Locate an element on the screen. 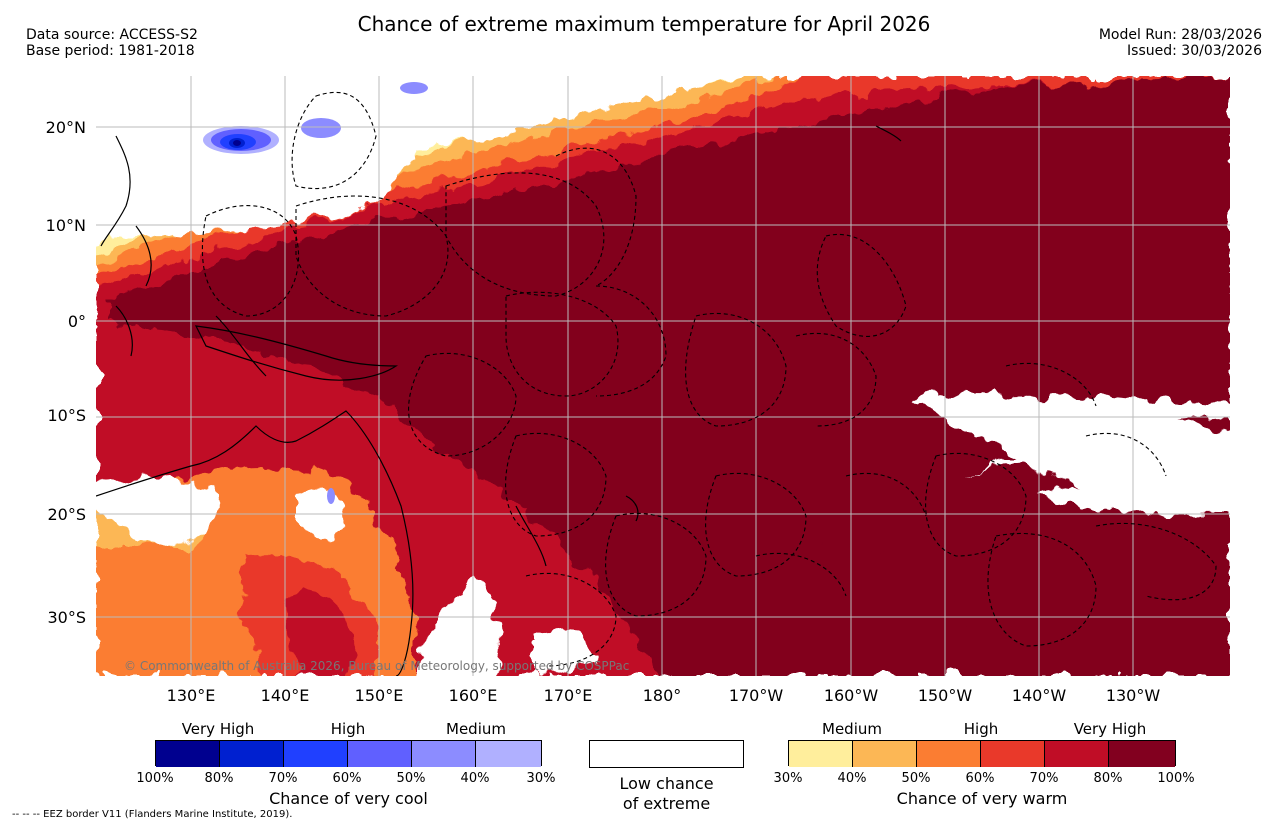 Image resolution: width=1288 pixels, height=827 pixels. lon-label: 150°E is located at coordinates (379, 695).